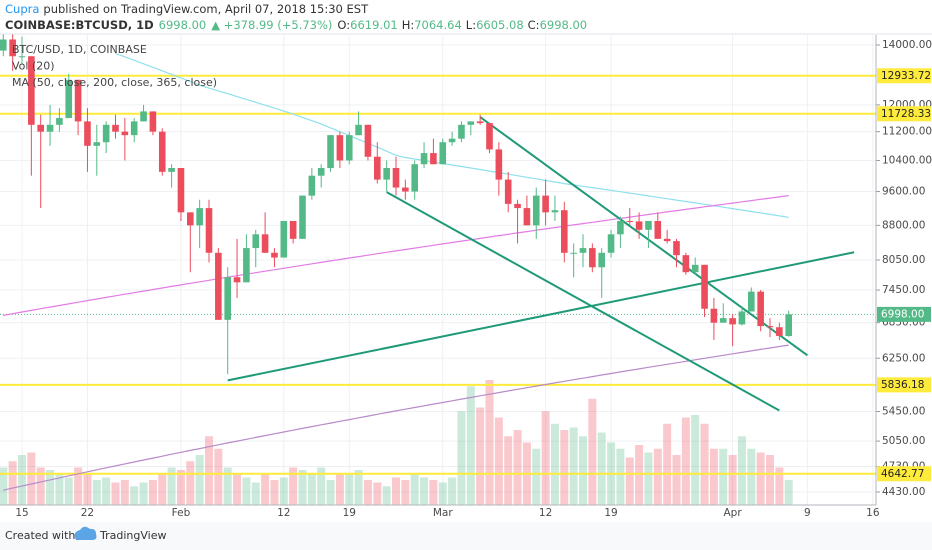 The width and height of the screenshot is (932, 550). I want to click on y-tick-label: 8800.00, so click(903, 225).